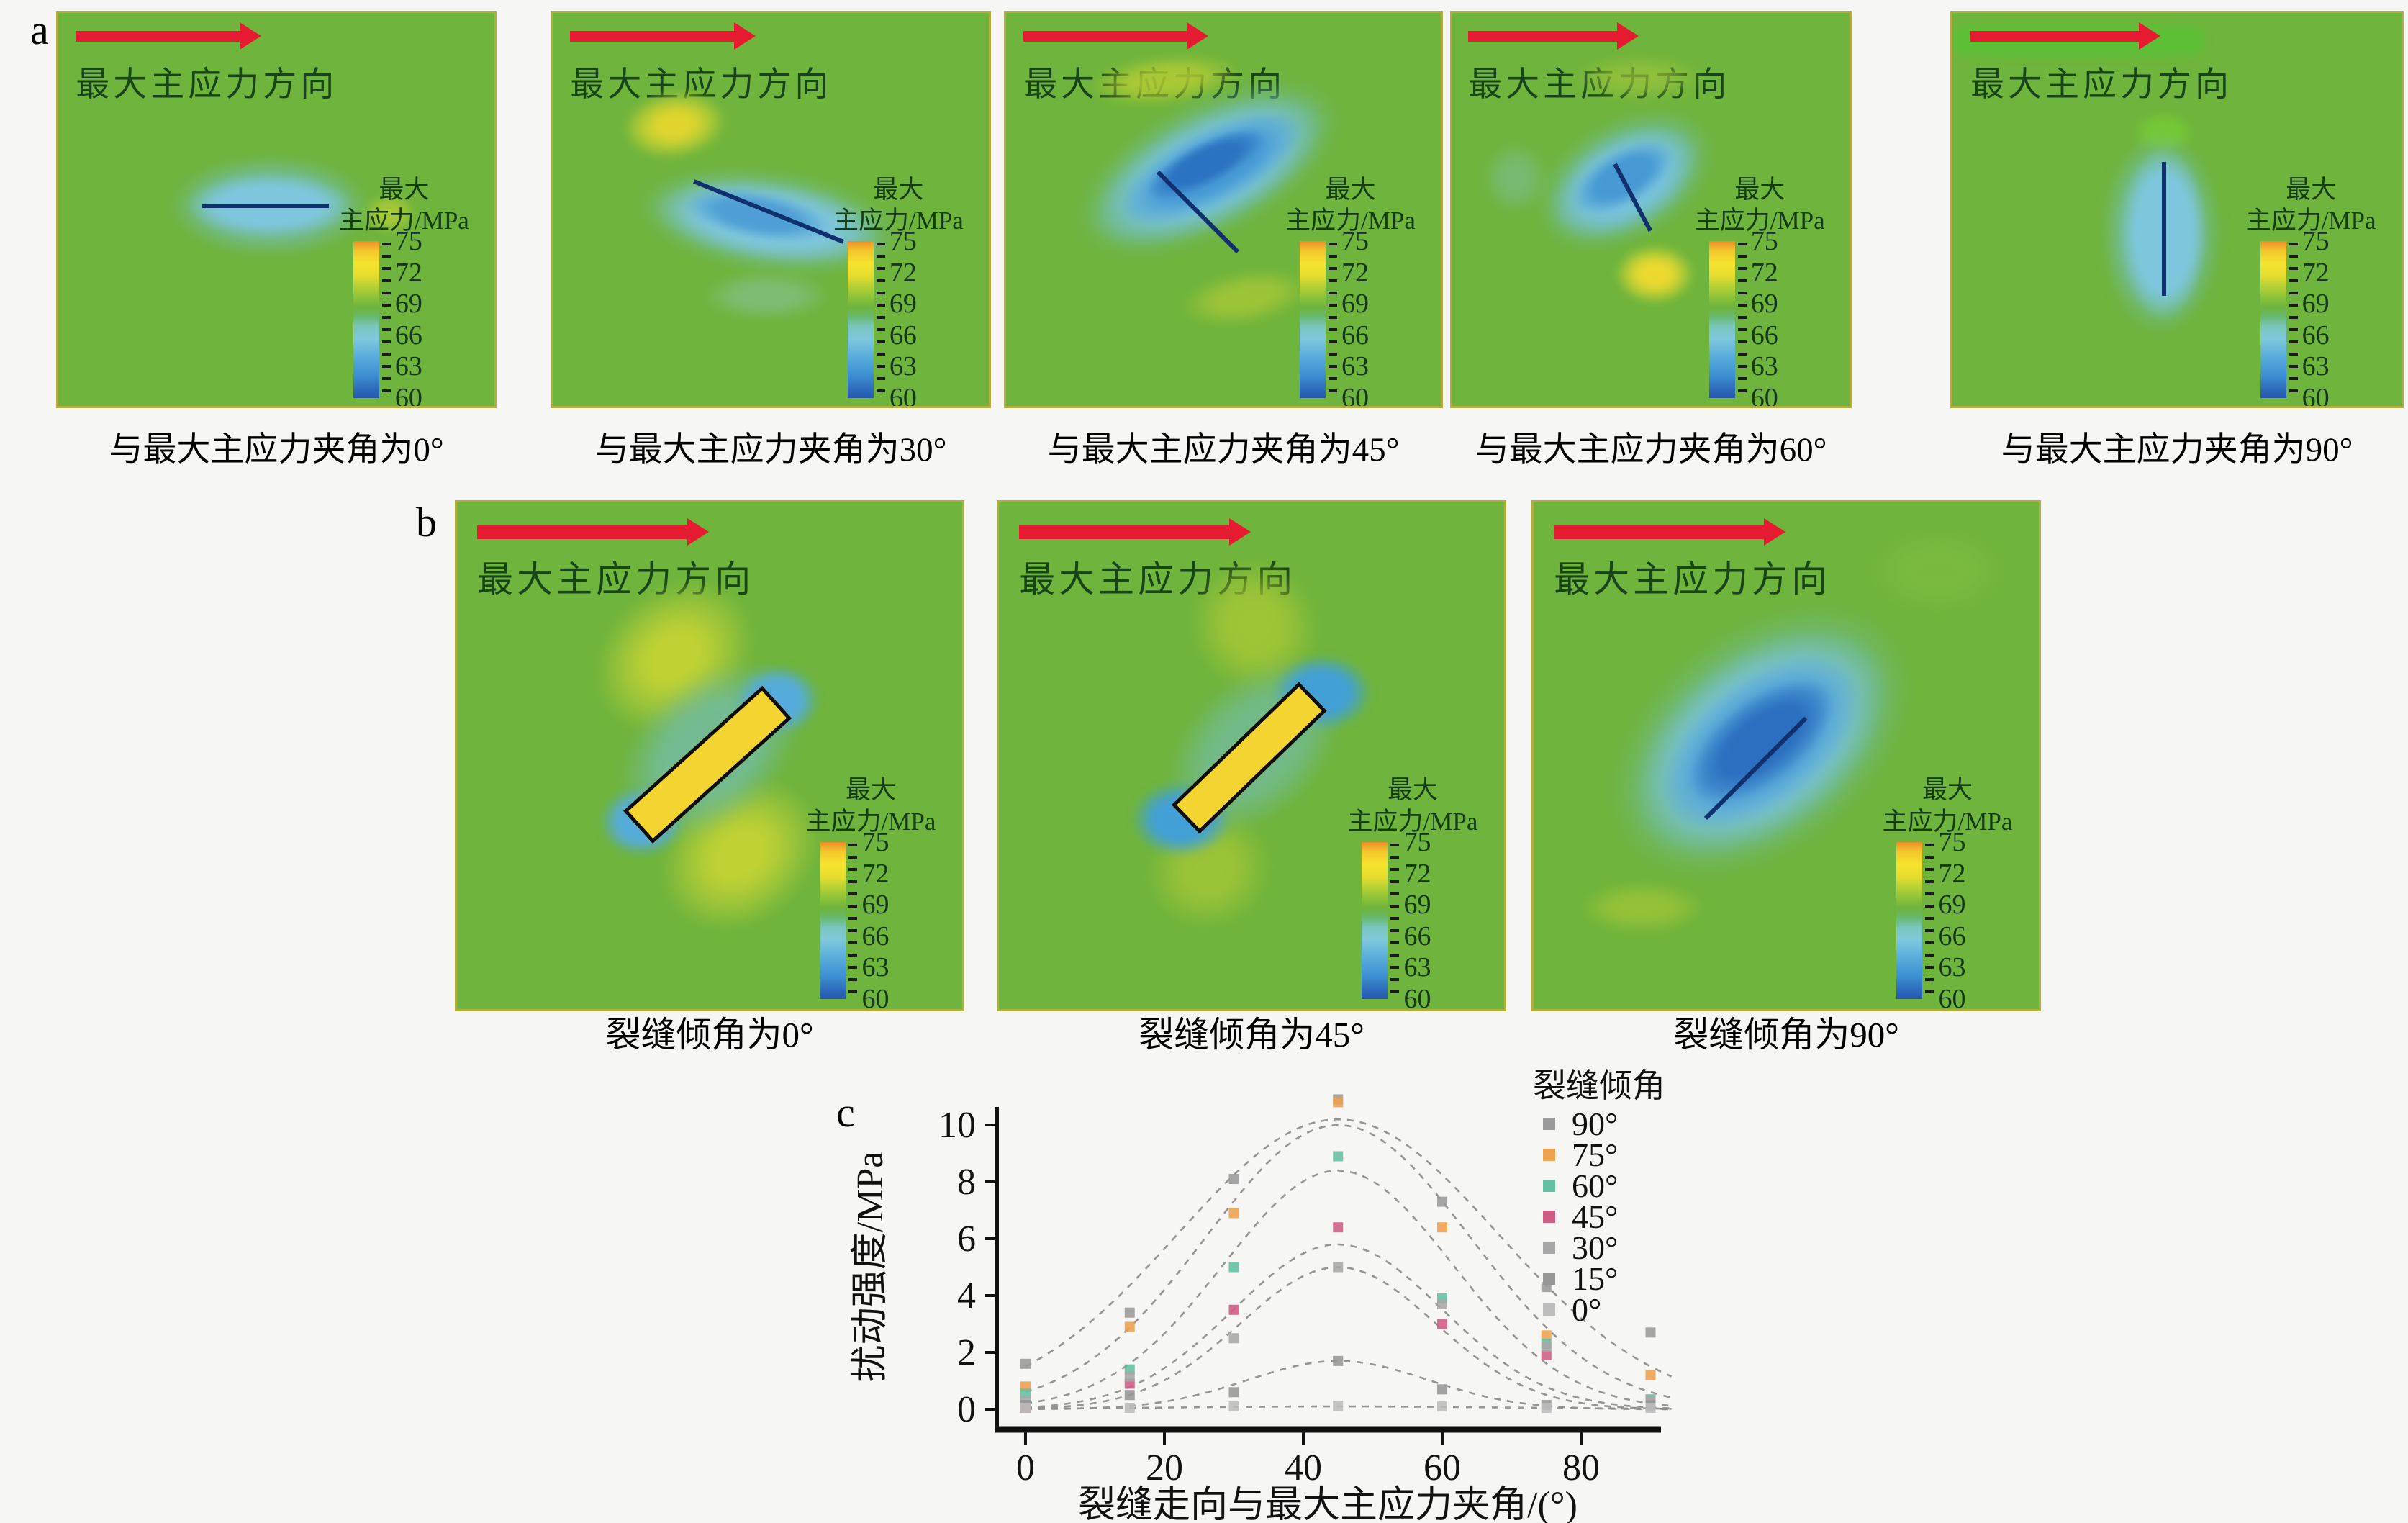  I want to click on svg-text: 2, so click(966, 1353).